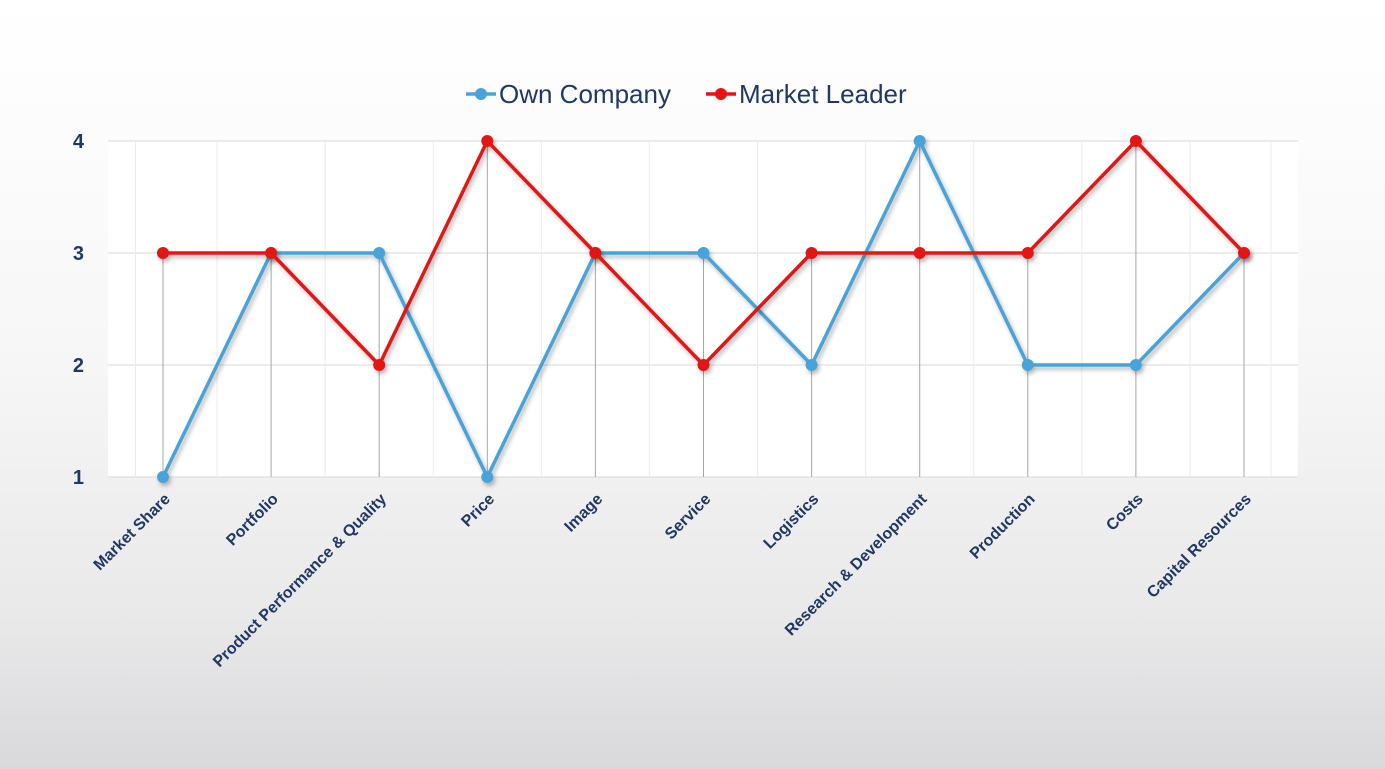 This screenshot has width=1385, height=769. What do you see at coordinates (478, 511) in the screenshot?
I see `x-tick-label-price: Price` at bounding box center [478, 511].